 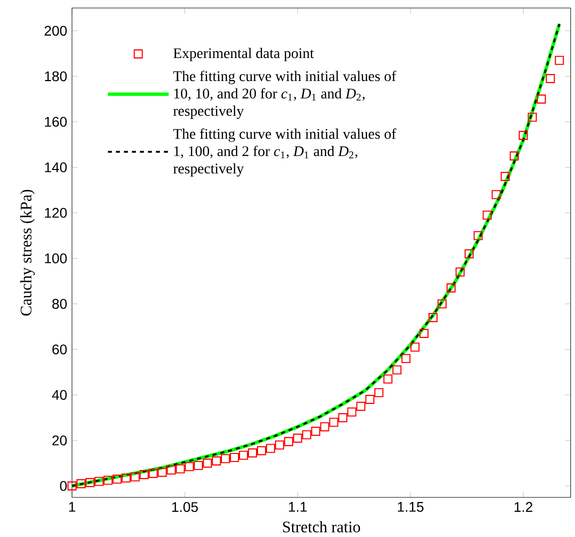 I want to click on y-tick-label: 120, so click(x=56, y=213).